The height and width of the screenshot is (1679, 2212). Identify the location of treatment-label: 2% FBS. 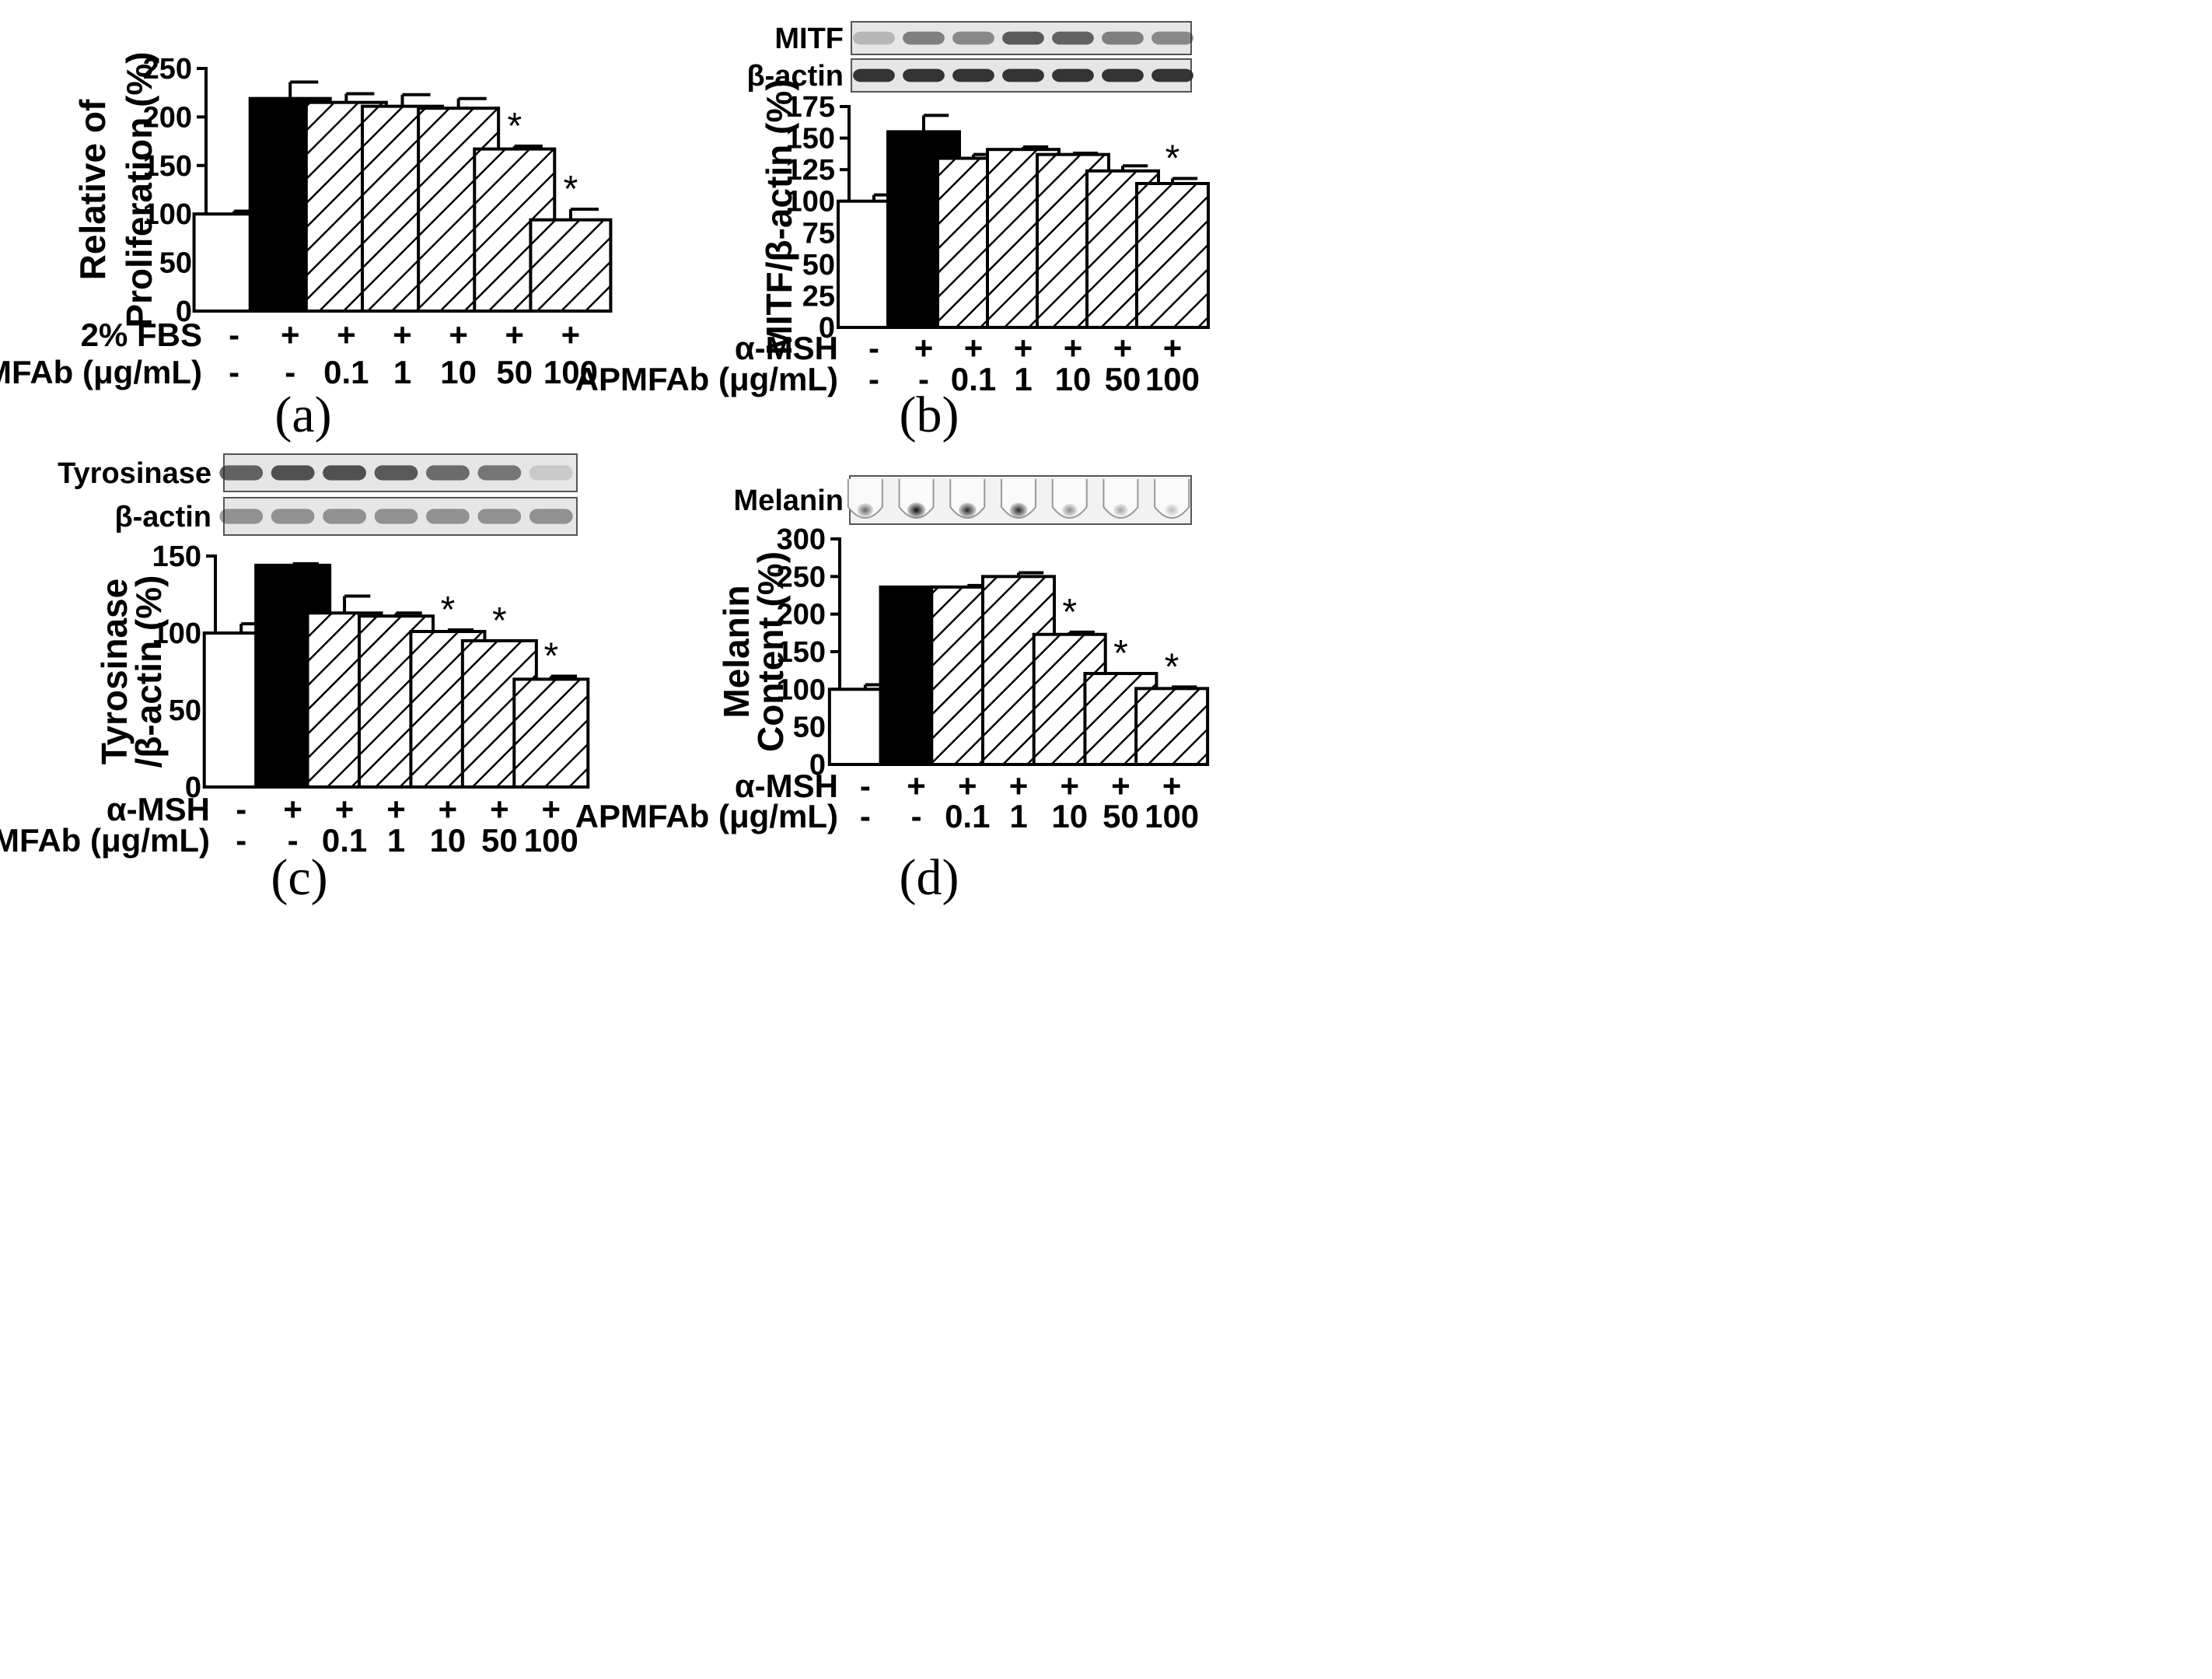
(141, 335).